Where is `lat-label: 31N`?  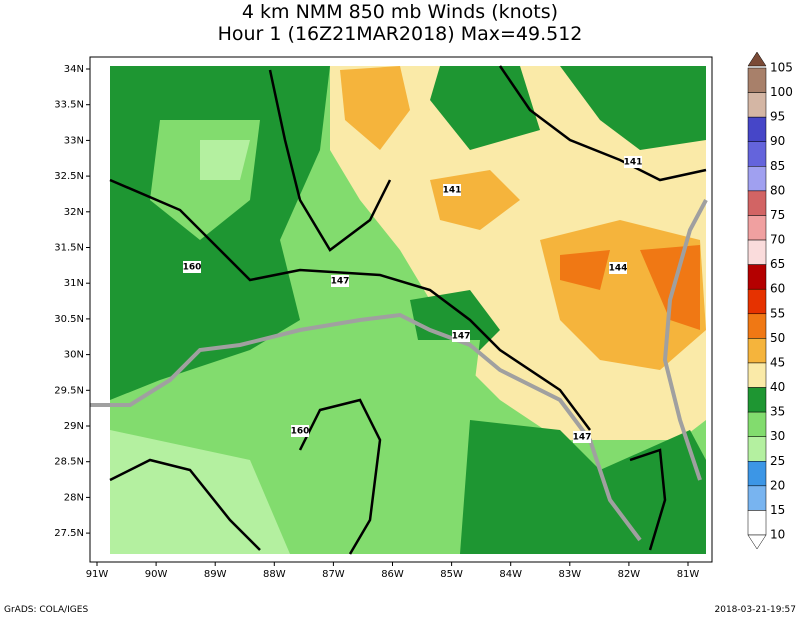
lat-label: 31N is located at coordinates (74, 283).